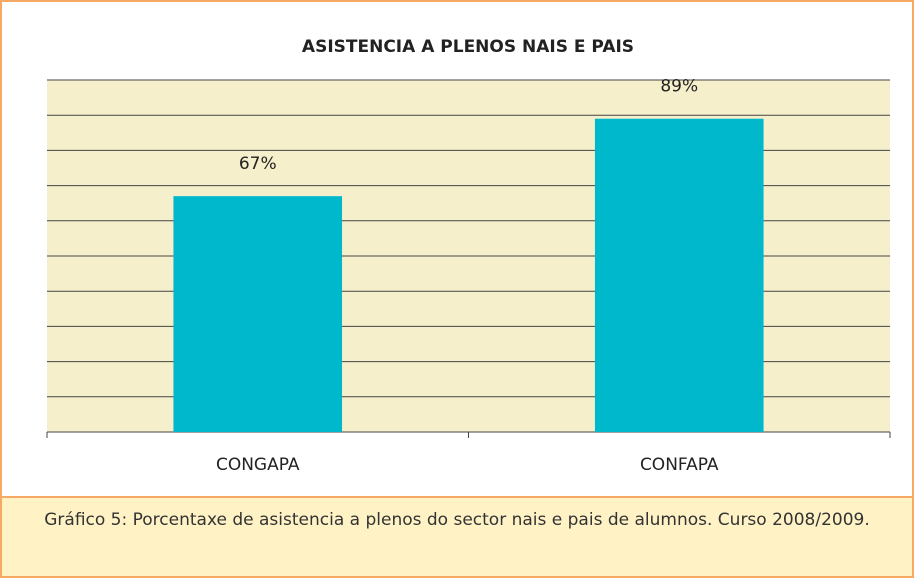 The height and width of the screenshot is (578, 914). Describe the element at coordinates (679, 87) in the screenshot. I see `data-label: 89%` at that location.